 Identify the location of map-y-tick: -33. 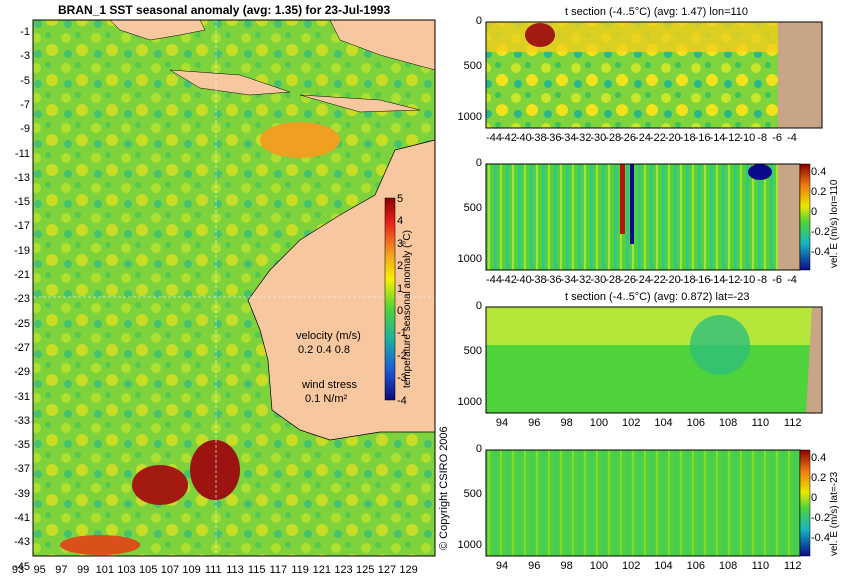
(22, 420).